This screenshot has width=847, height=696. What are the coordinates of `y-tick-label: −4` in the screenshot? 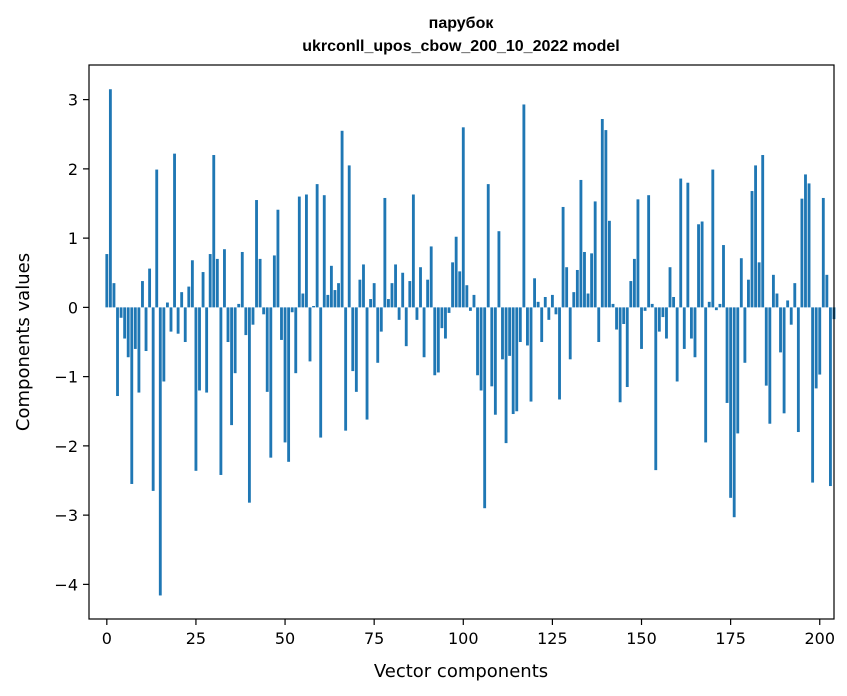 It's located at (66, 584).